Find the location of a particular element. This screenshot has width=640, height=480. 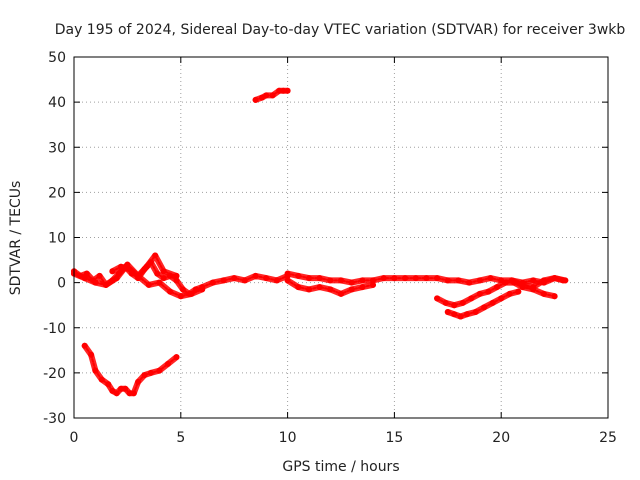

y-axis-label: SDTVAR / TECUs is located at coordinates (16, 238).